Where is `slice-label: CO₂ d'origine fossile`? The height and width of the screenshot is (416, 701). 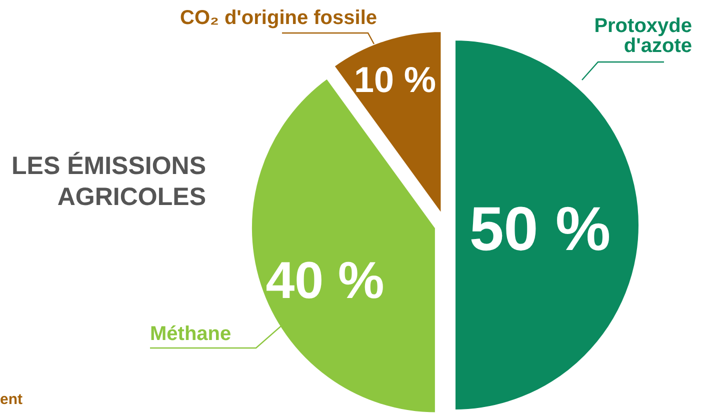
slice-label: CO₂ d'origine fossile is located at coordinates (279, 18).